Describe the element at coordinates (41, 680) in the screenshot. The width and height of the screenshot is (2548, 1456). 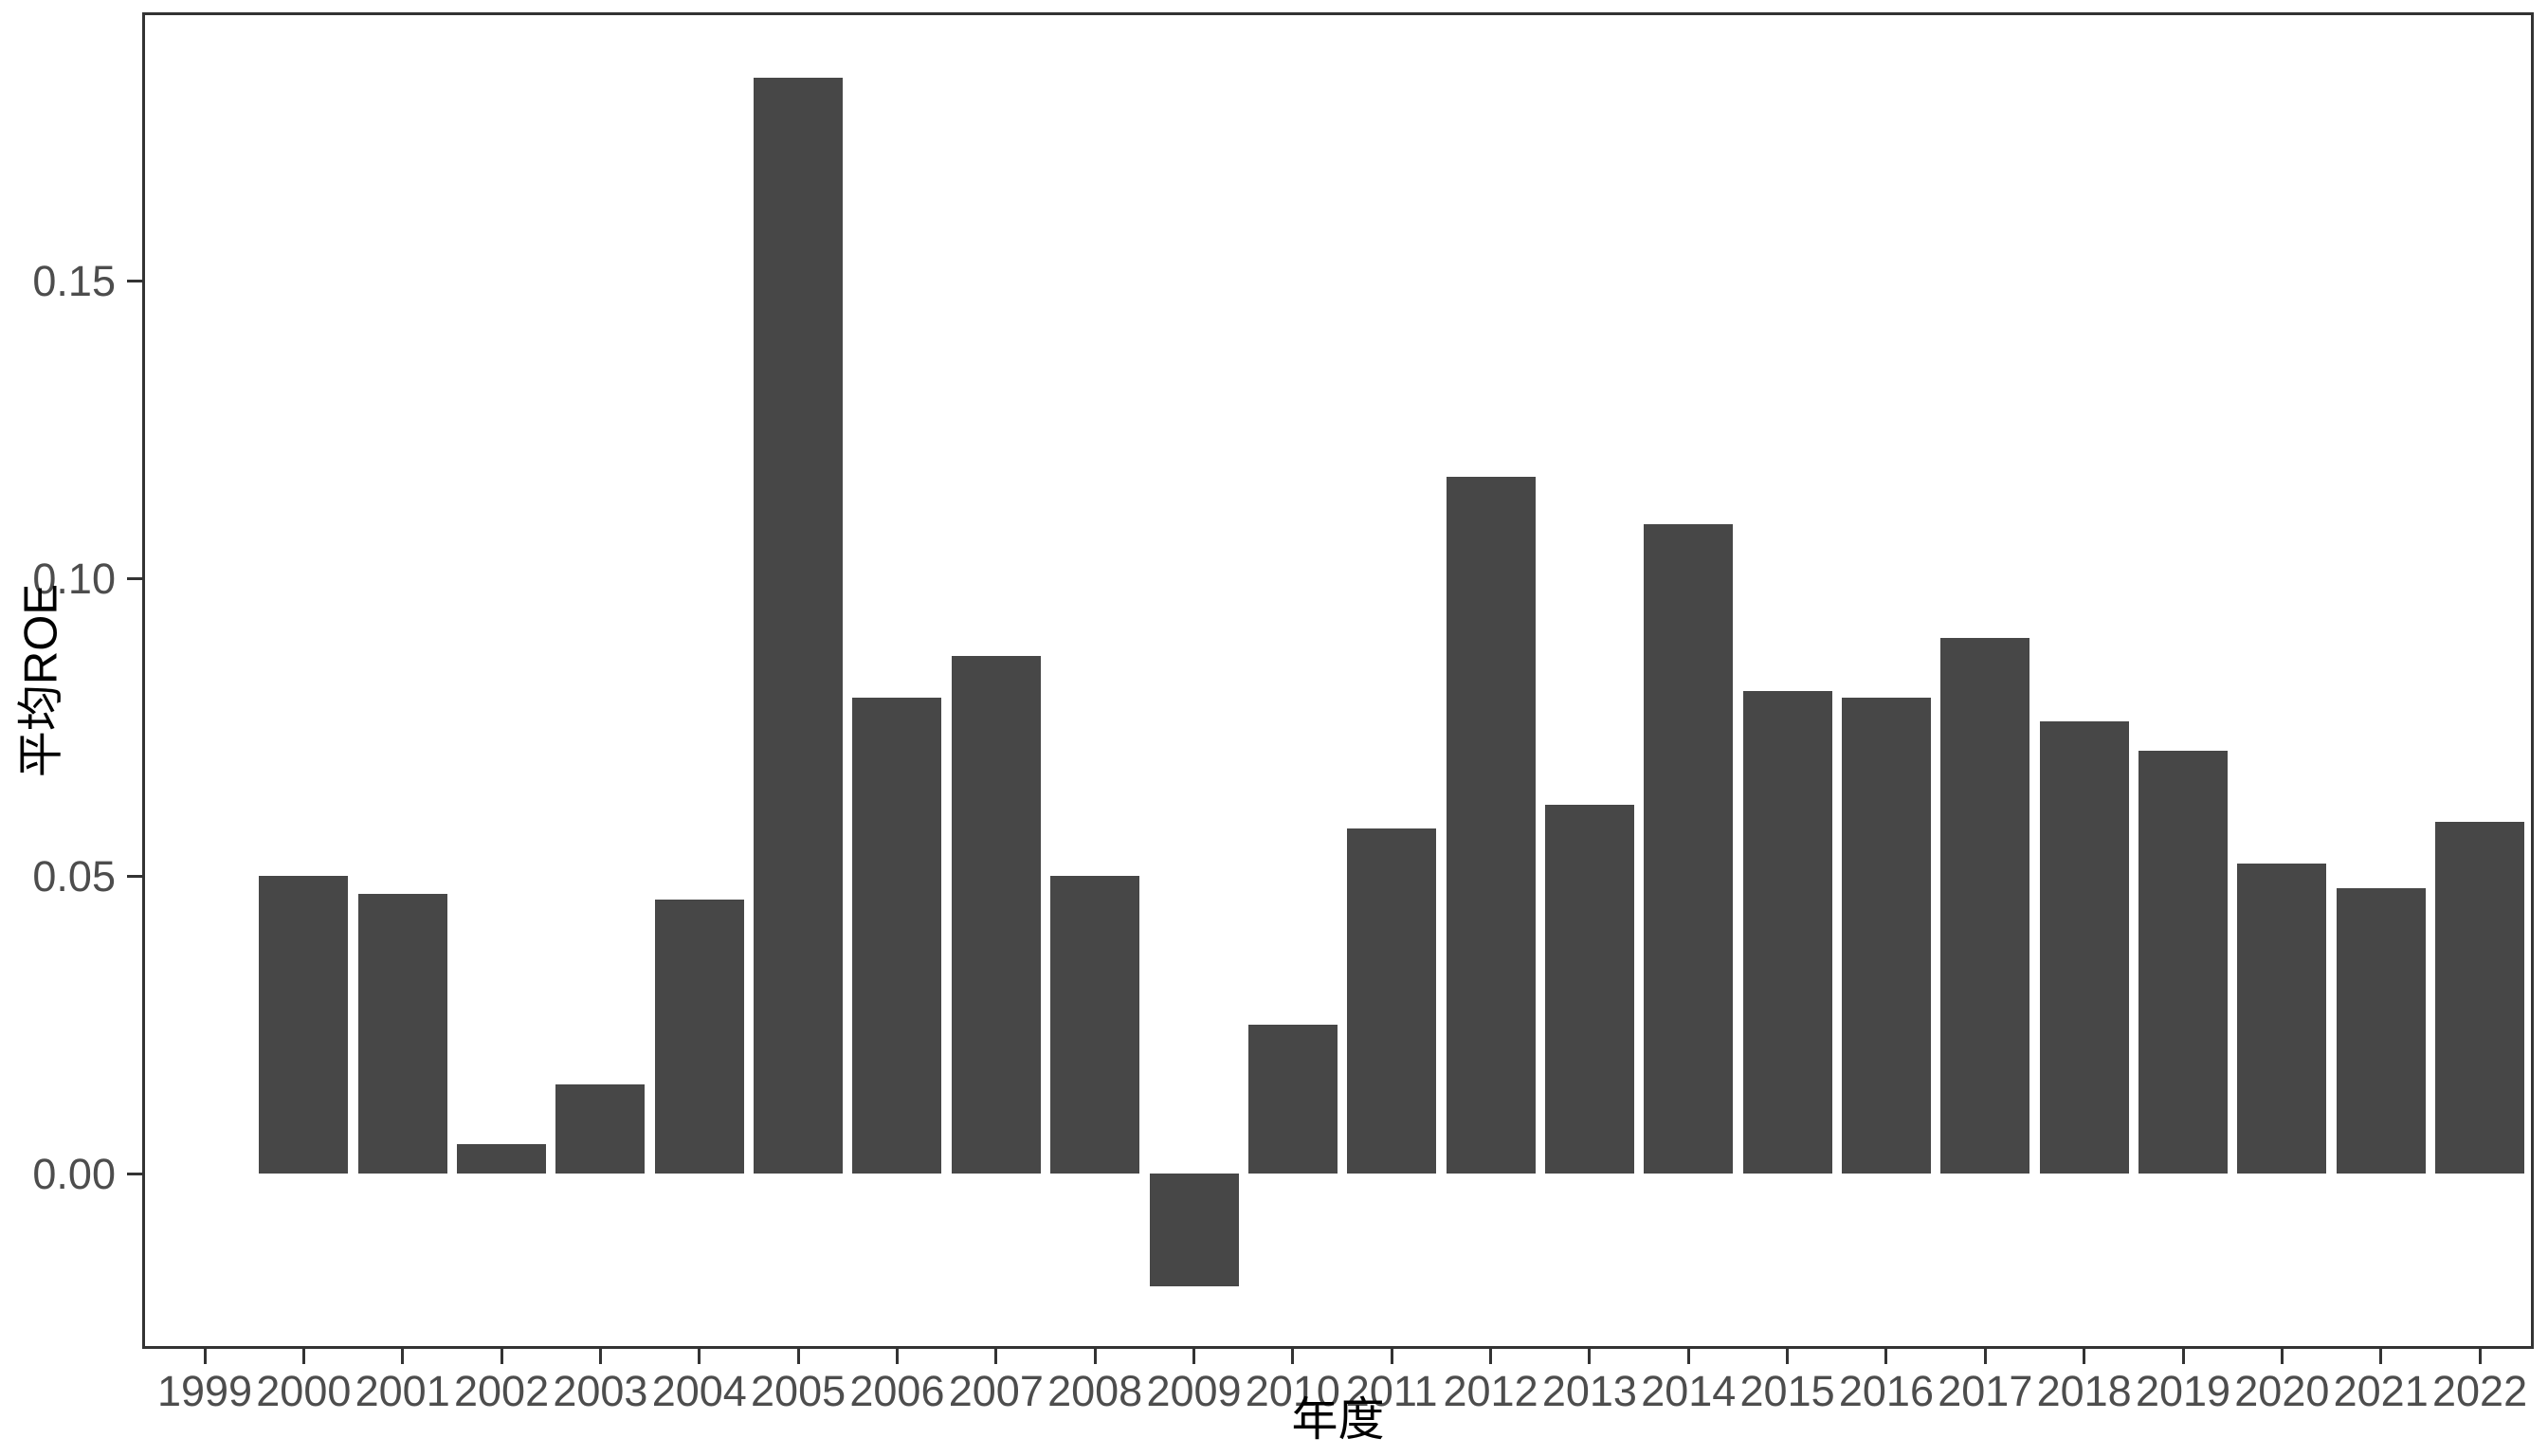
I see `y-axis-title: 平均ROE` at that location.